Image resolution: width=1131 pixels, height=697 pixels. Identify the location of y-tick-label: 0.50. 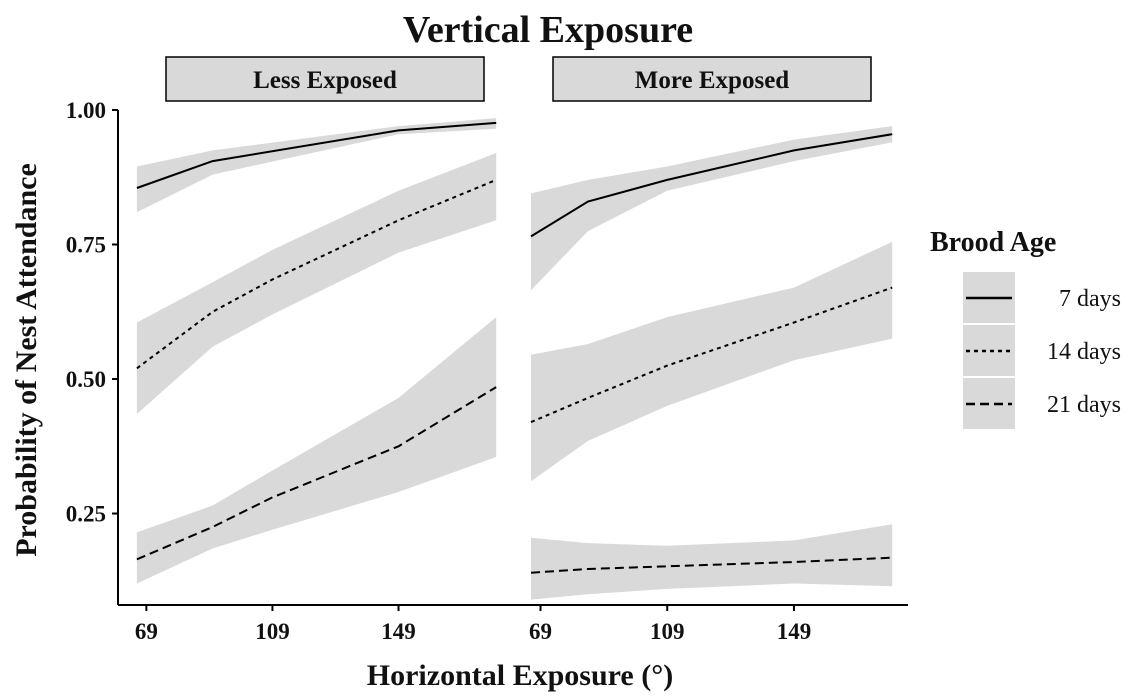
(86, 379).